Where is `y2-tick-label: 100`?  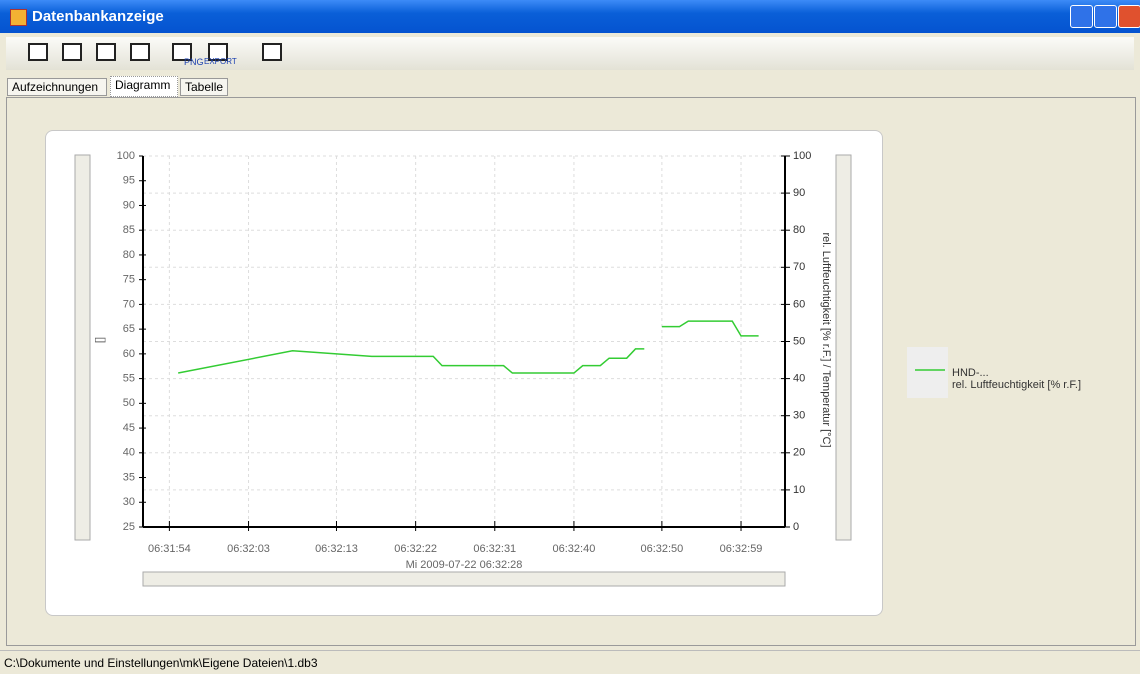 y2-tick-label: 100 is located at coordinates (802, 156).